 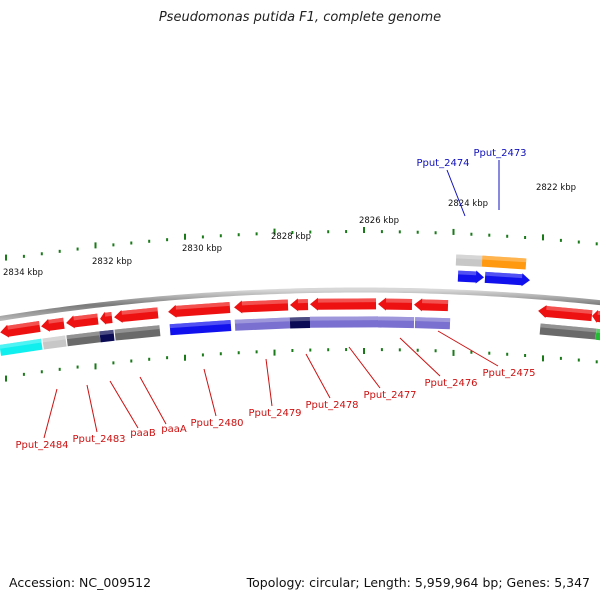 I want to click on gene-label: Pput_2484, so click(x=41, y=445).